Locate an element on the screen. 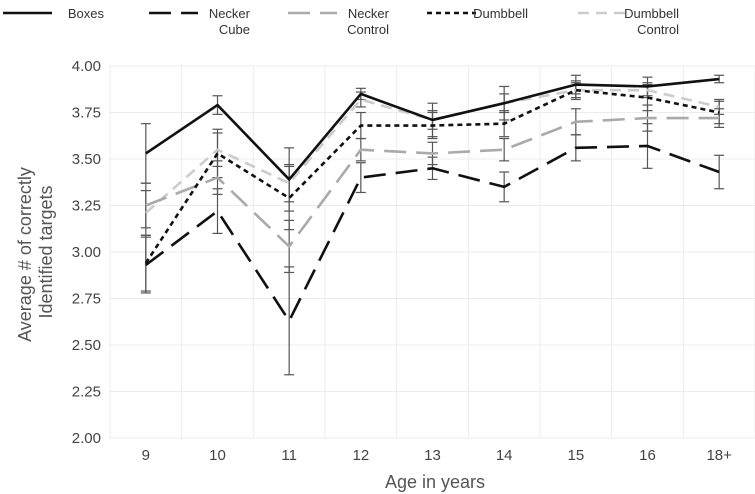  x-tick-label: 10 is located at coordinates (217, 455).